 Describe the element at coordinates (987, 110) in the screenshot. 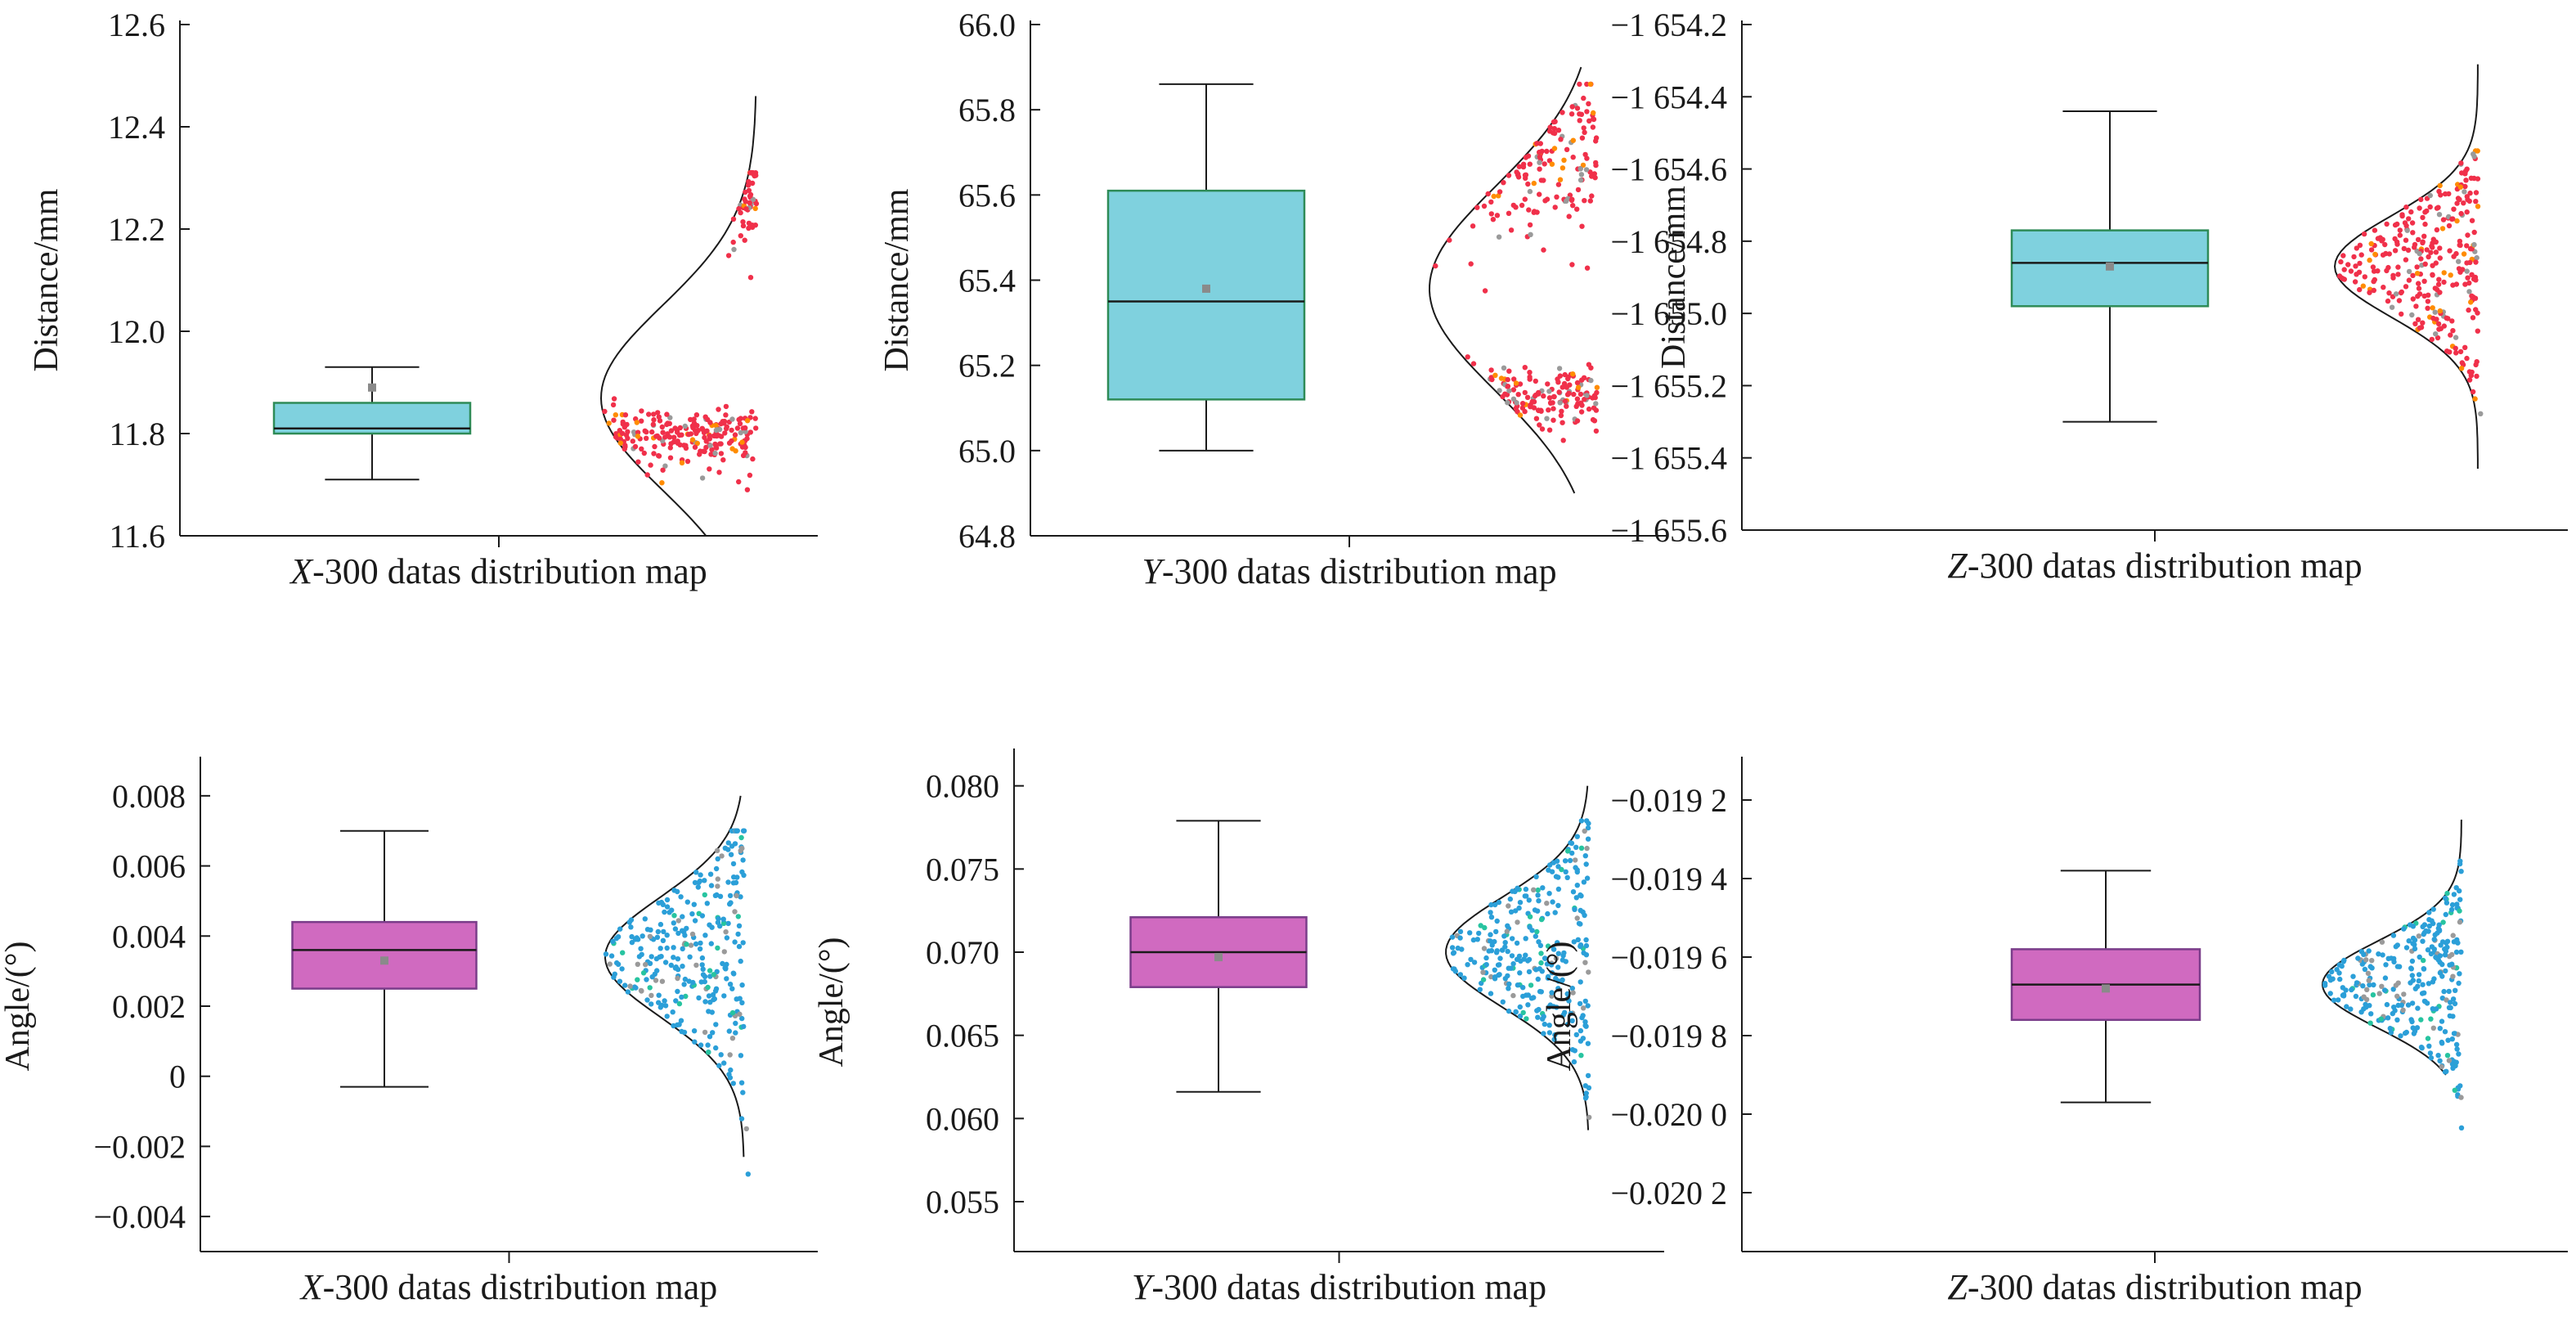

I see `y-tick-label: 65.8` at that location.